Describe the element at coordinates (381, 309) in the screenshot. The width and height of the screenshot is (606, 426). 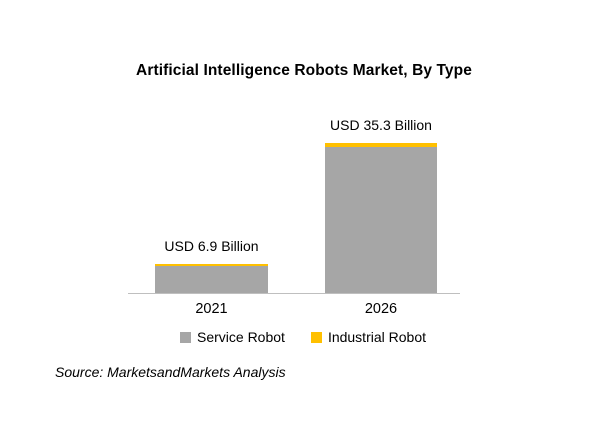
I see `category-label-2026: 2026` at that location.